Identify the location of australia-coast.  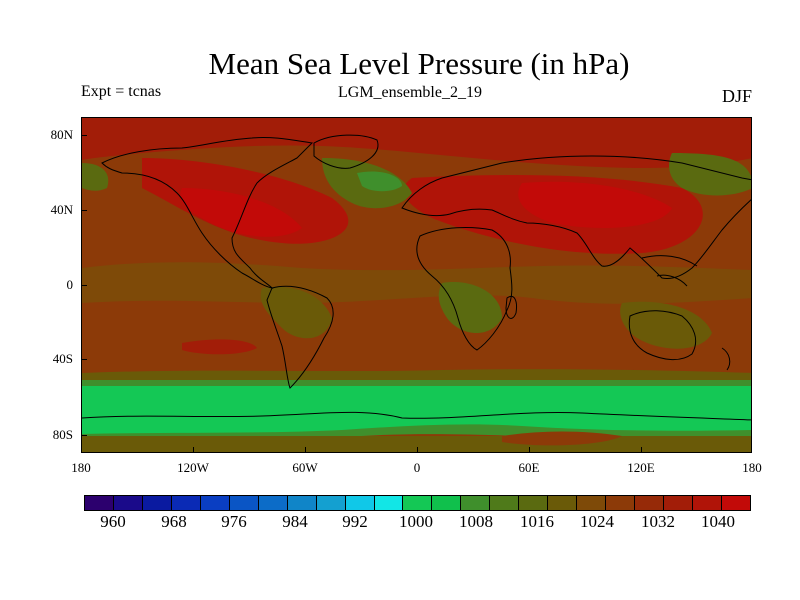
(662, 335).